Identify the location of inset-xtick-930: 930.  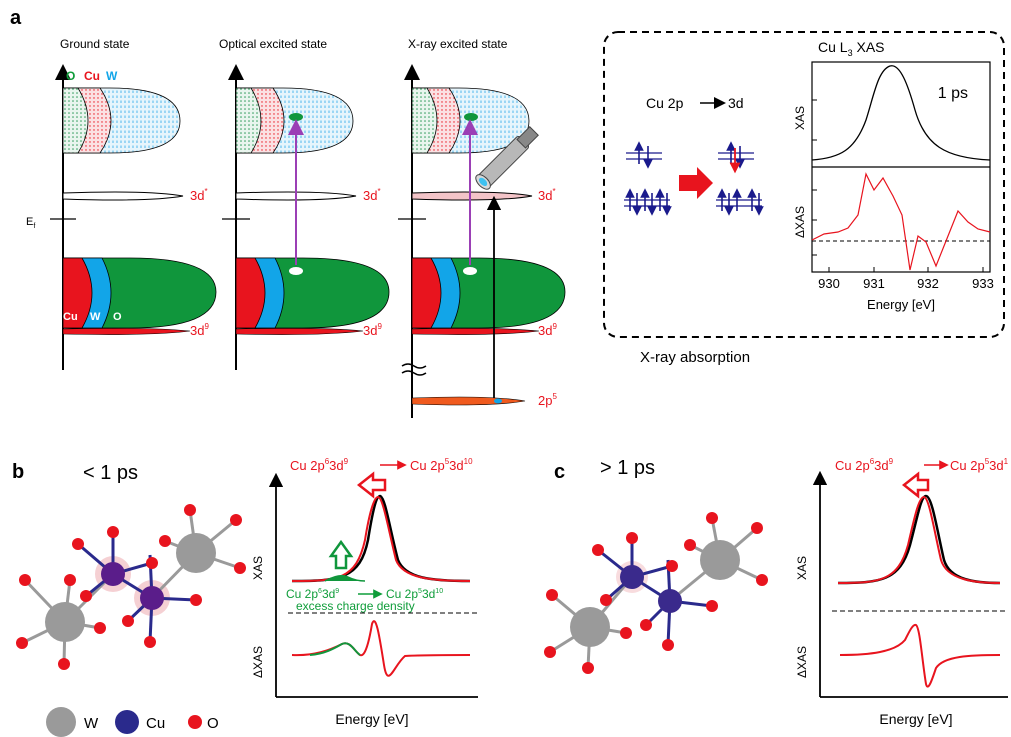
(829, 283).